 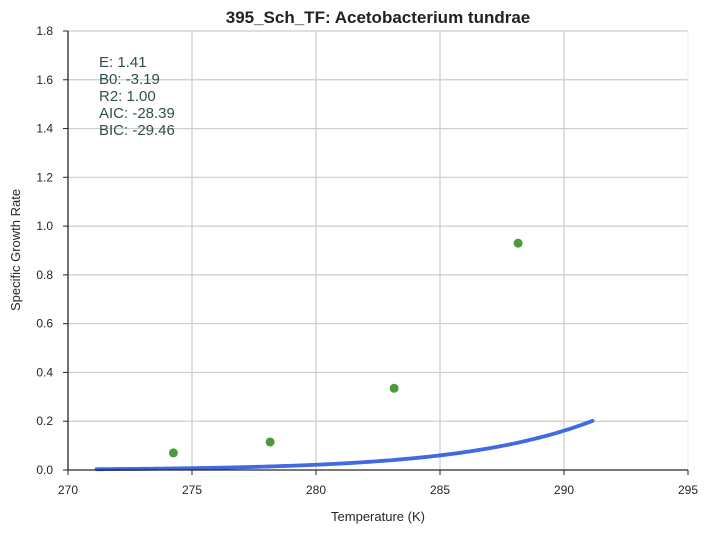 What do you see at coordinates (44, 470) in the screenshot?
I see `y-tick-label: 0.0` at bounding box center [44, 470].